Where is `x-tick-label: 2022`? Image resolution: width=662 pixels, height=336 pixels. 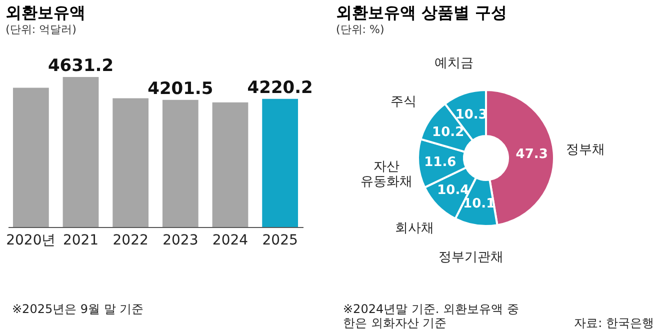 x-tick-label: 2022 is located at coordinates (130, 240).